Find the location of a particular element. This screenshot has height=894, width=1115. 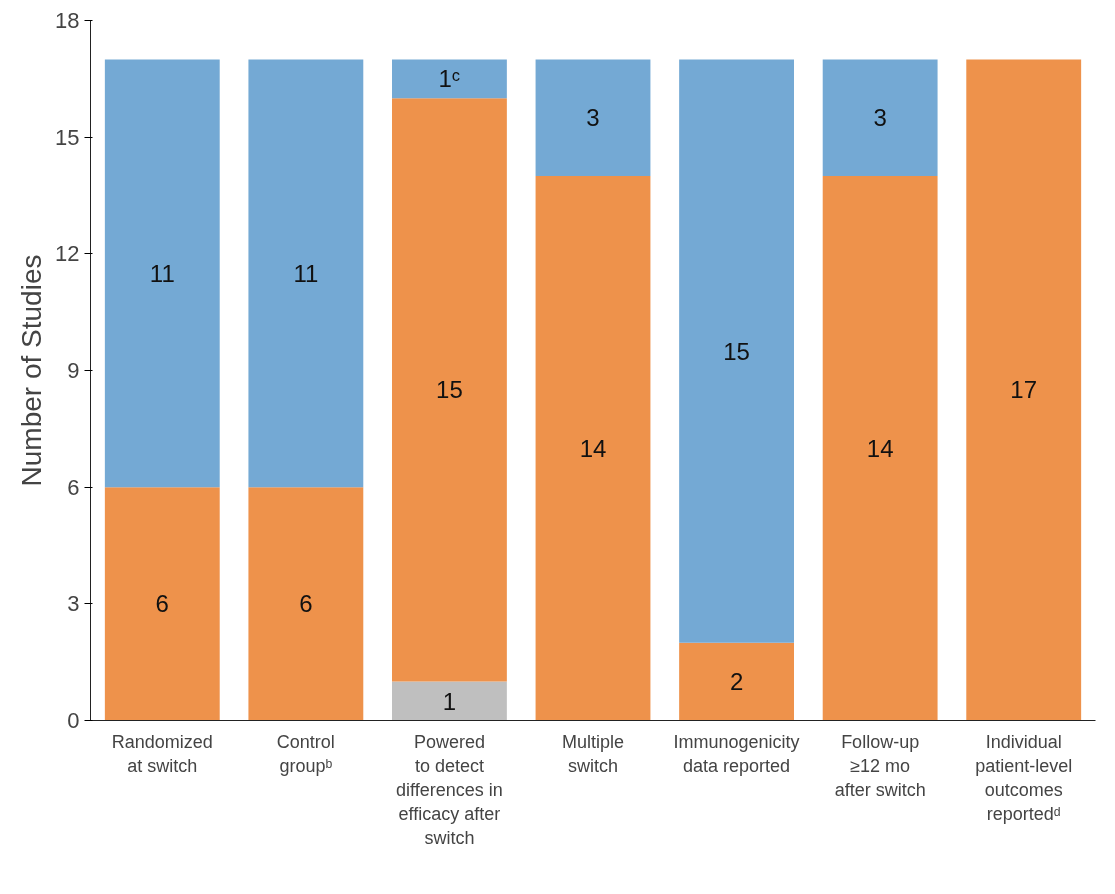

y-tick-label: 9 is located at coordinates (73, 370).